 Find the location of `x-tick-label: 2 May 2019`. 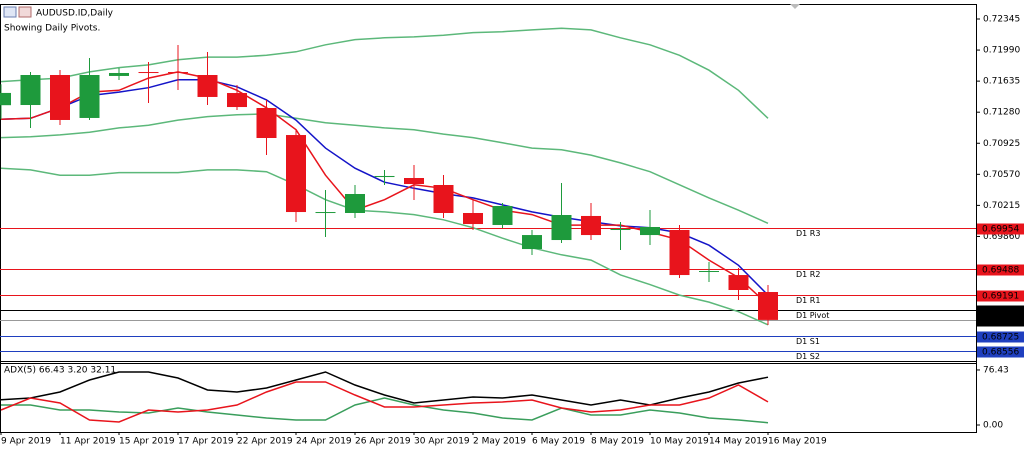

x-tick-label: 2 May 2019 is located at coordinates (499, 442).